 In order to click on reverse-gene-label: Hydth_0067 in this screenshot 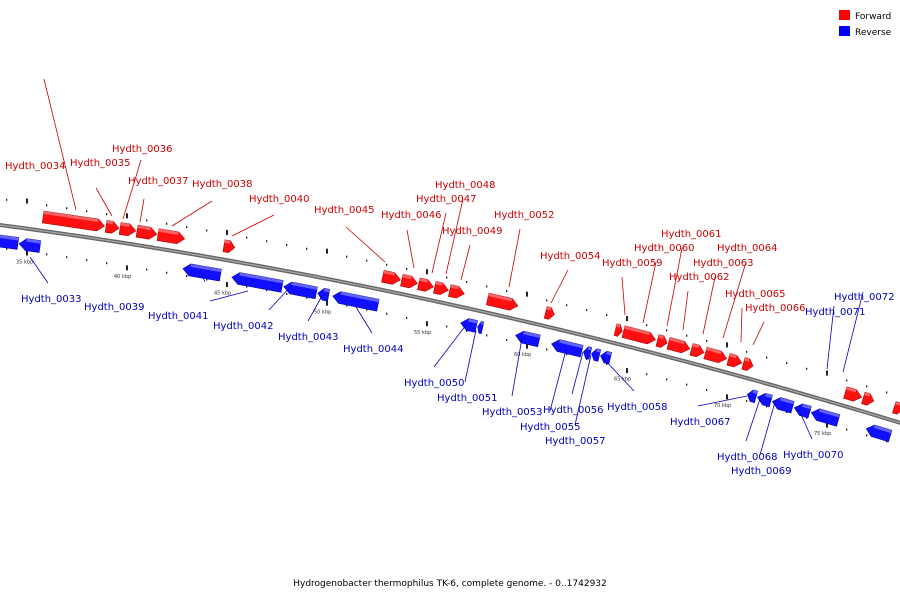, I will do `click(700, 422)`.